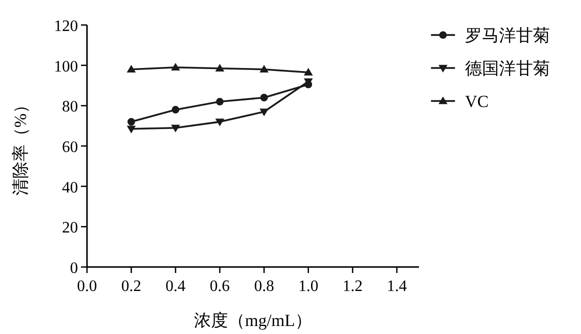  Describe the element at coordinates (74, 268) in the screenshot. I see `y-tick-label: 0` at that location.